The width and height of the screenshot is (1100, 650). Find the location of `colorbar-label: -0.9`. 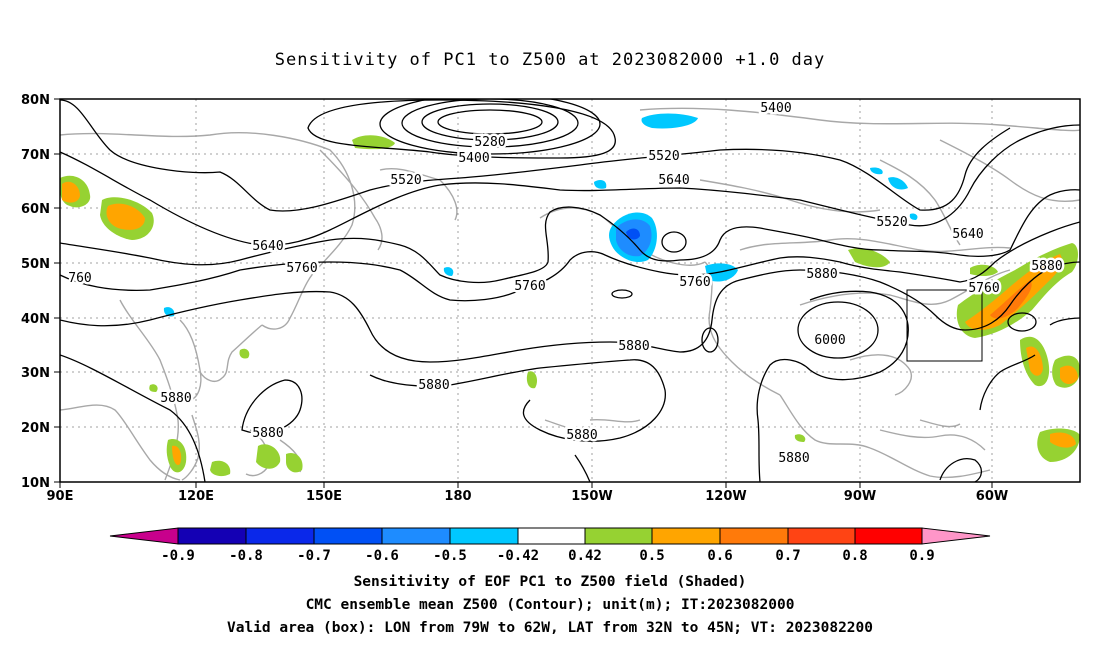

colorbar-label: -0.9 is located at coordinates (178, 556).